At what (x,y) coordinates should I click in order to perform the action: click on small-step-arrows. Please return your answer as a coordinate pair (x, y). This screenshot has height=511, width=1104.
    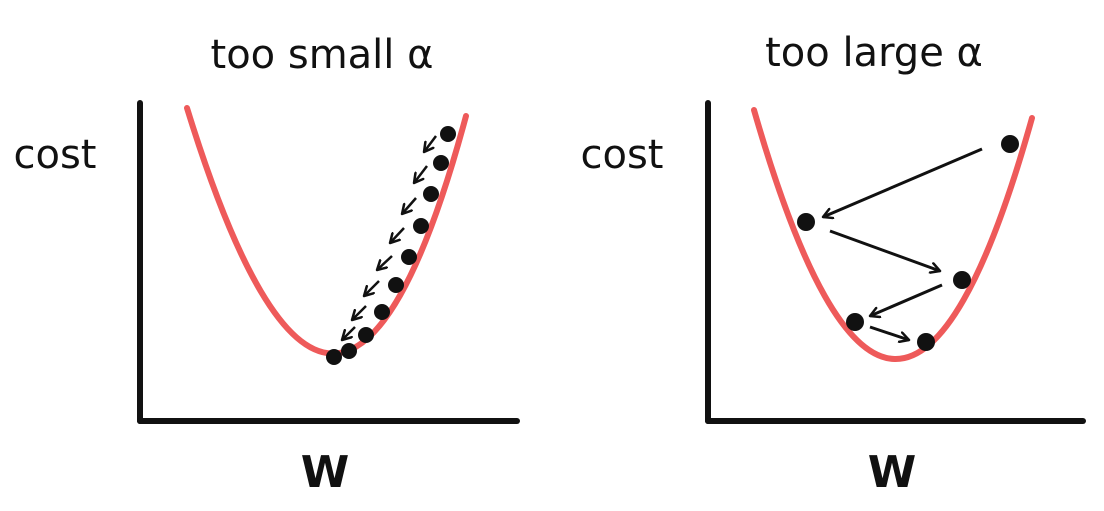
    Looking at the image, I should click on (389, 237).